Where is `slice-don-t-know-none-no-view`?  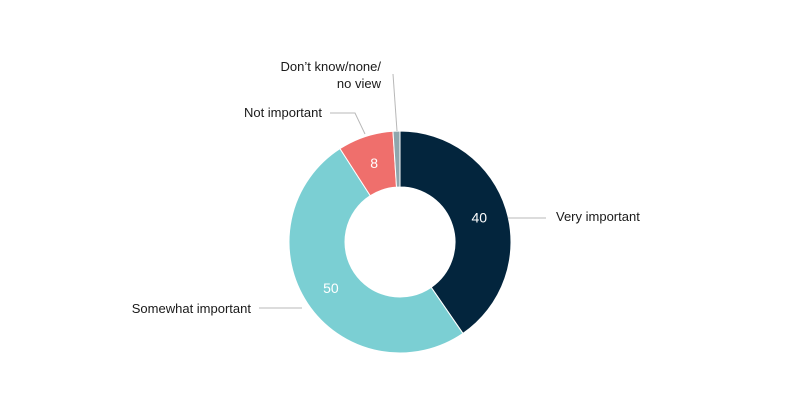
slice-don-t-know-none-no-view is located at coordinates (396, 159).